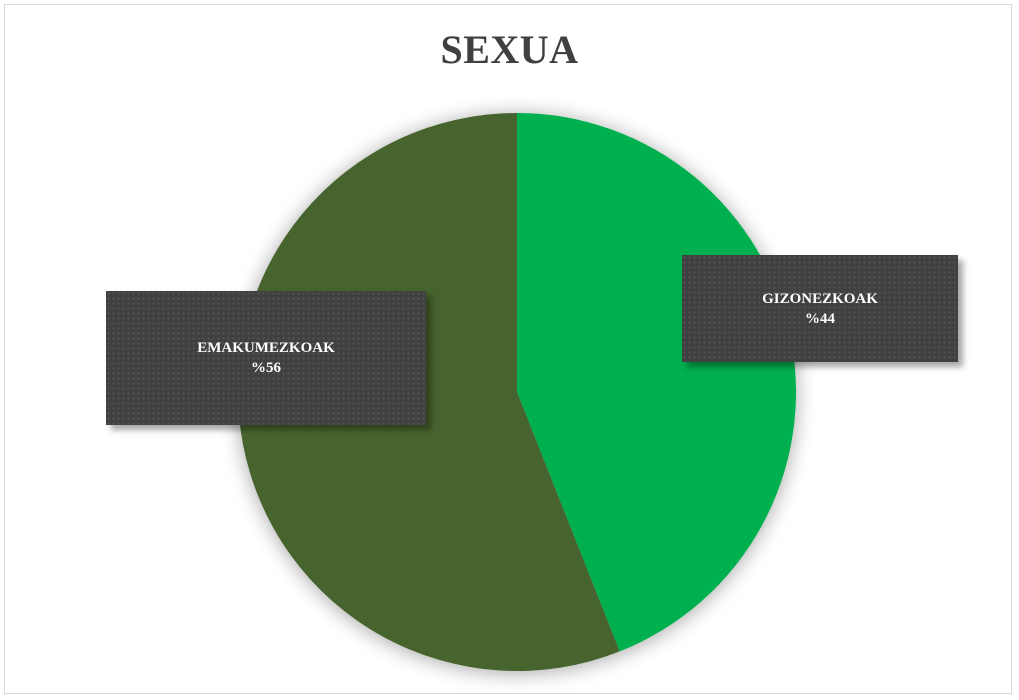  Describe the element at coordinates (820, 298) in the screenshot. I see `data-label-name: GIZONEZKOAK` at that location.